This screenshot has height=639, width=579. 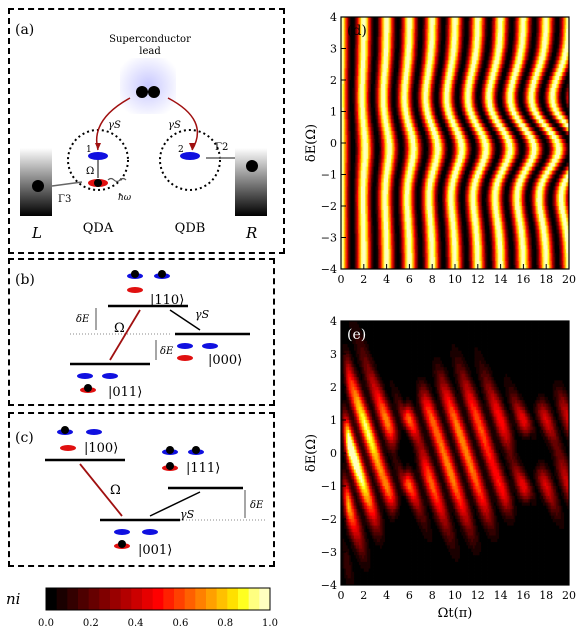 What do you see at coordinates (203, 468) in the screenshot?
I see `state-111: |111⟩` at bounding box center [203, 468].